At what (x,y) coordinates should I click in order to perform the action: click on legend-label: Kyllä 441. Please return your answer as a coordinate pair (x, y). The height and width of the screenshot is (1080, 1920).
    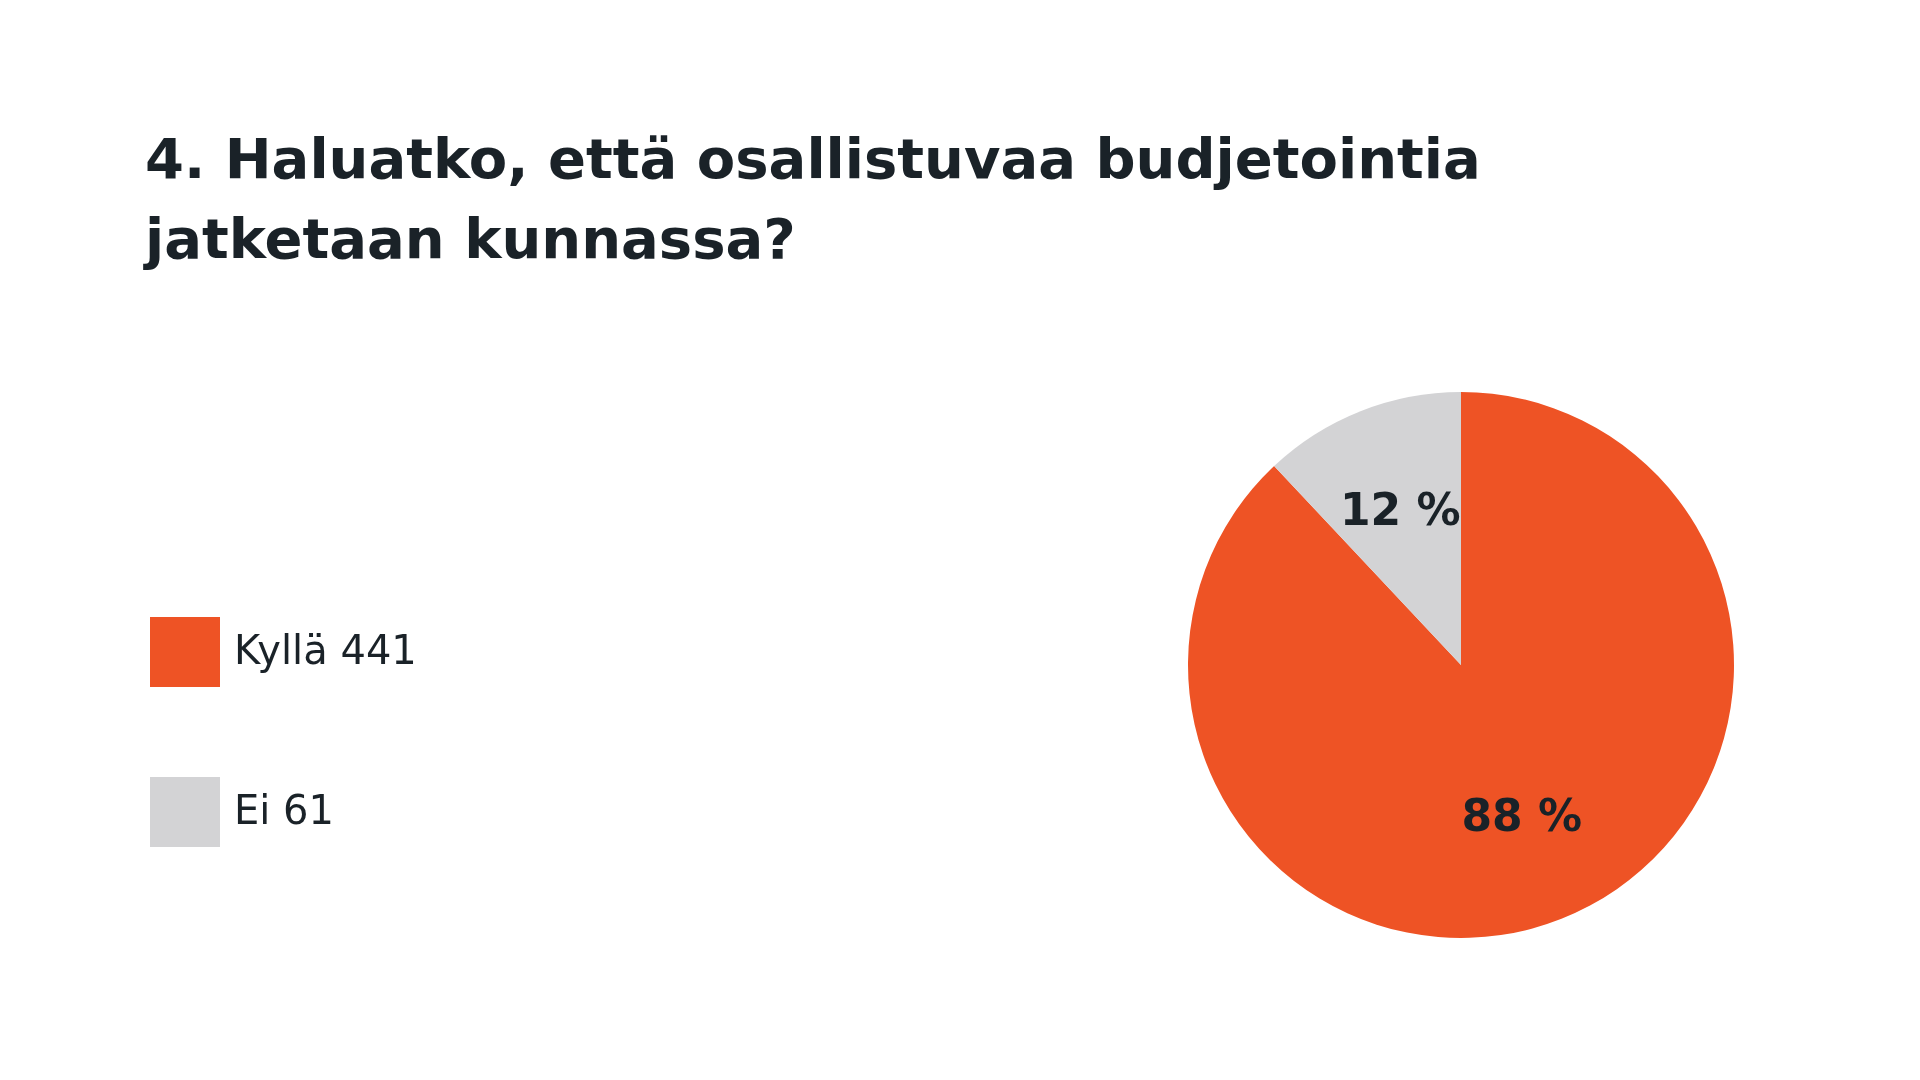
    Looking at the image, I should click on (325, 650).